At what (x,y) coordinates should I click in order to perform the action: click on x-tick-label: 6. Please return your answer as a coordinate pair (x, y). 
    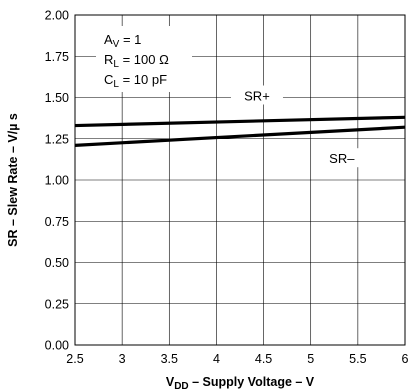
    Looking at the image, I should click on (405, 359).